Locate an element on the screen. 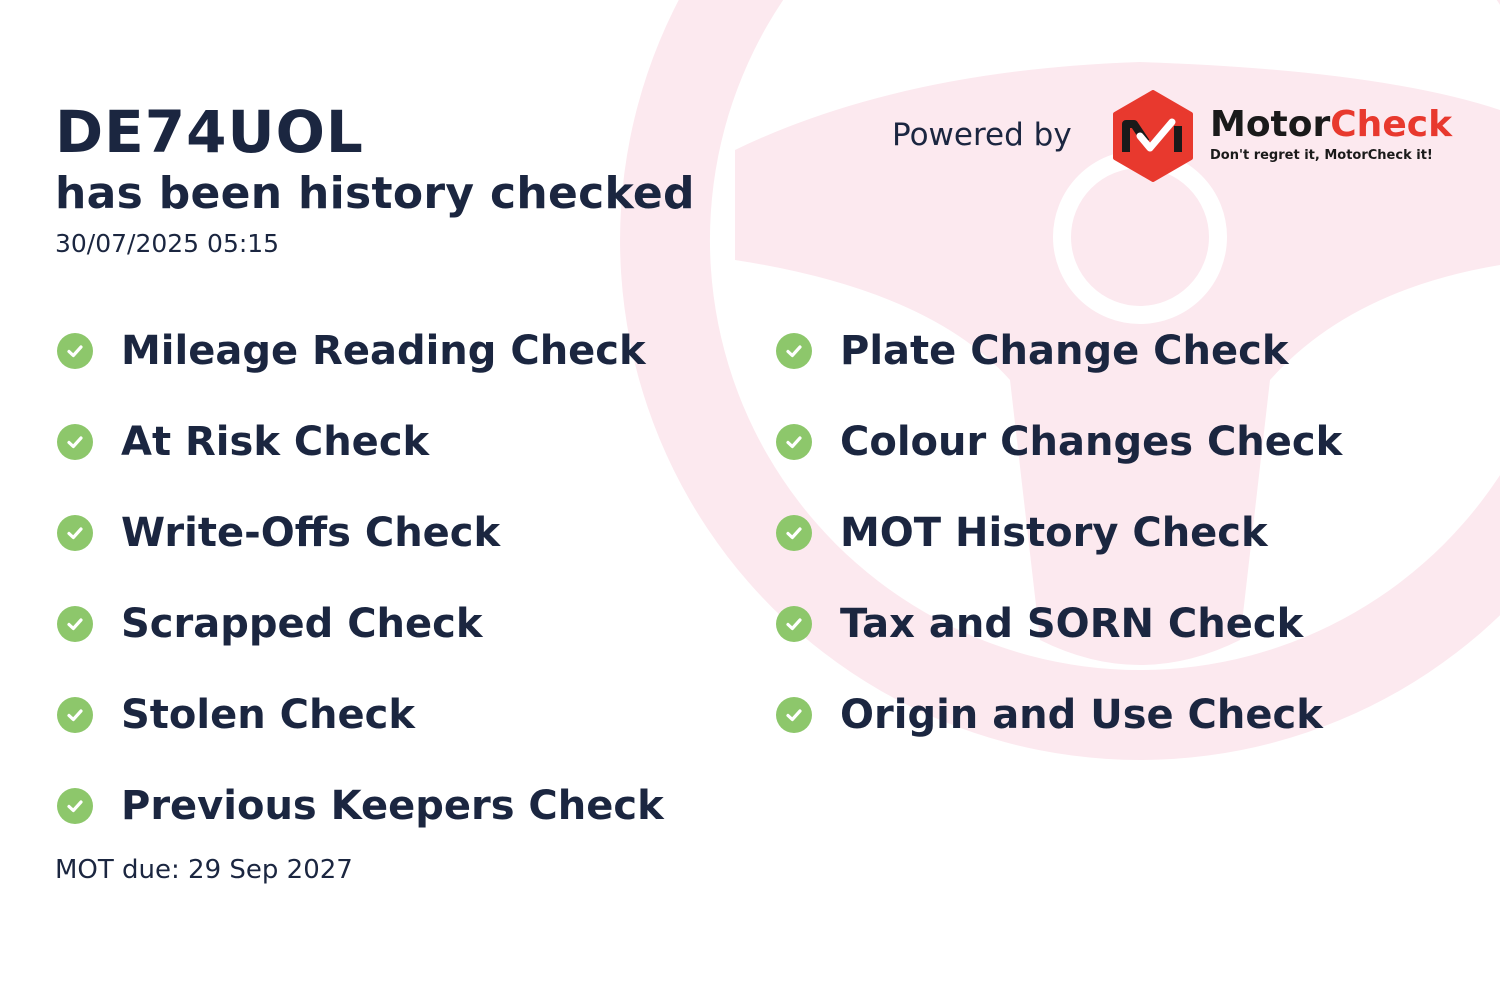 This screenshot has height=1000, width=1500. check-item: MOT History Check is located at coordinates (1059, 532).